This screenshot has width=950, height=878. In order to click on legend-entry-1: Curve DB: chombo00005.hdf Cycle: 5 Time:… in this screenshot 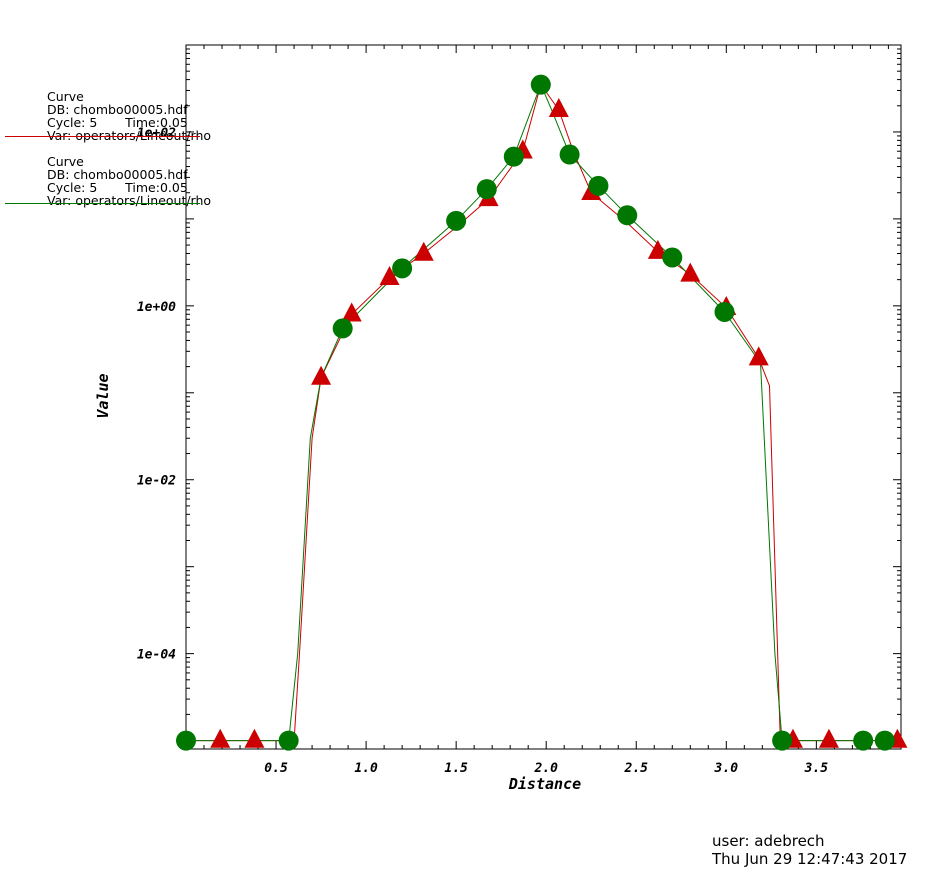, I will do `click(129, 116)`.